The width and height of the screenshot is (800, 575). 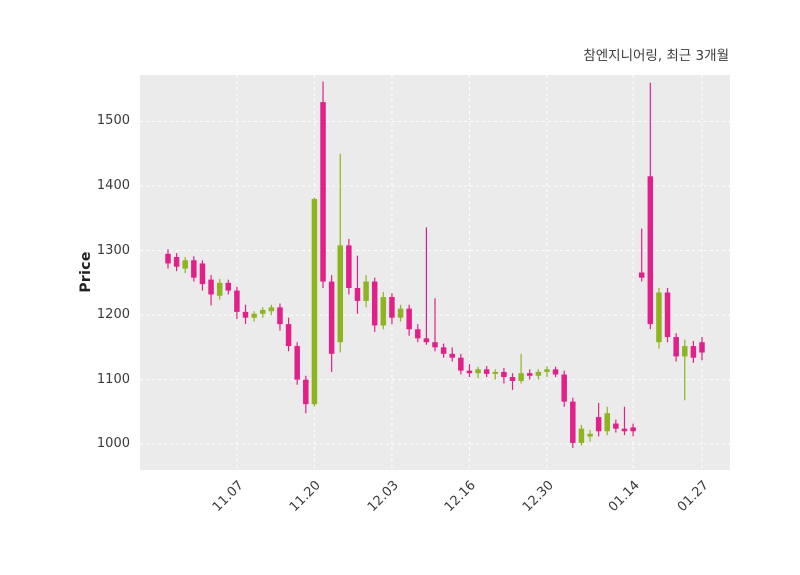 I want to click on y-tick-label: 1400, so click(x=113, y=185).